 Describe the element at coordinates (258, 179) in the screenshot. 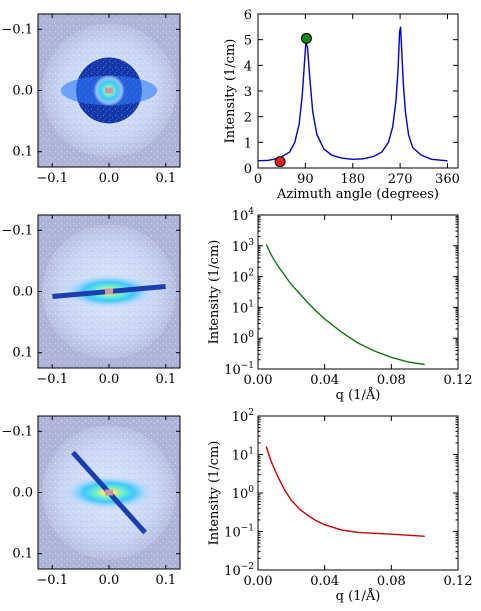

I see `x-tick-label: 0` at that location.